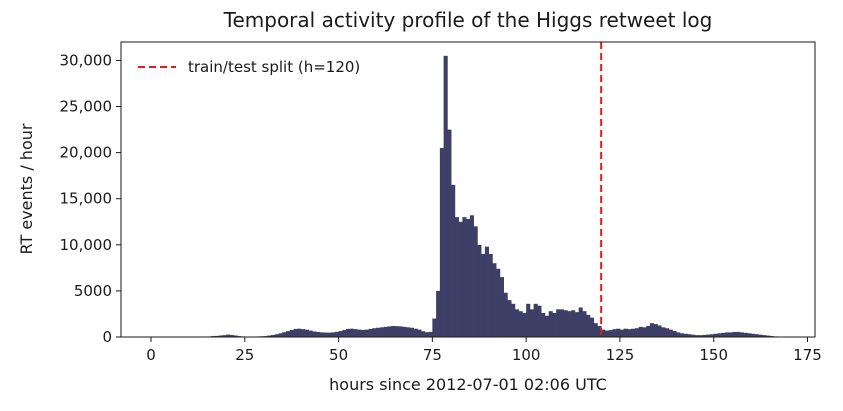 Image resolution: width=843 pixels, height=411 pixels. What do you see at coordinates (86, 199) in the screenshot?
I see `y-tick-label: 15,000` at bounding box center [86, 199].